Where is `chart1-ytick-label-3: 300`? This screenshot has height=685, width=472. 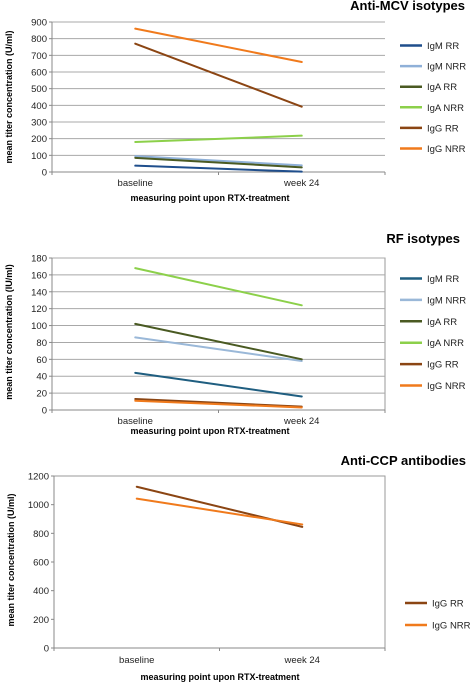
chart1-ytick-label-3: 300 is located at coordinates (39, 123).